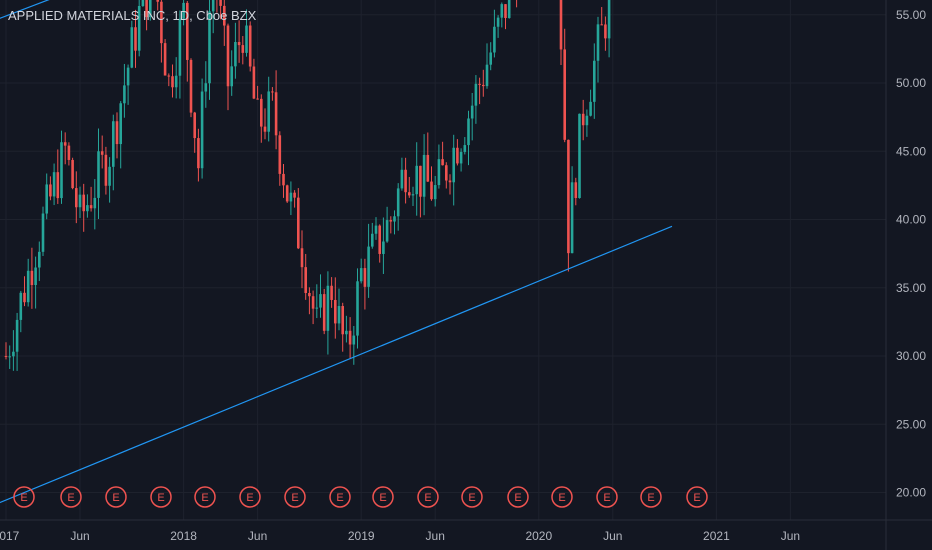 Image resolution: width=932 pixels, height=550 pixels. What do you see at coordinates (911, 493) in the screenshot?
I see `y-tick-label: 20.00` at bounding box center [911, 493].